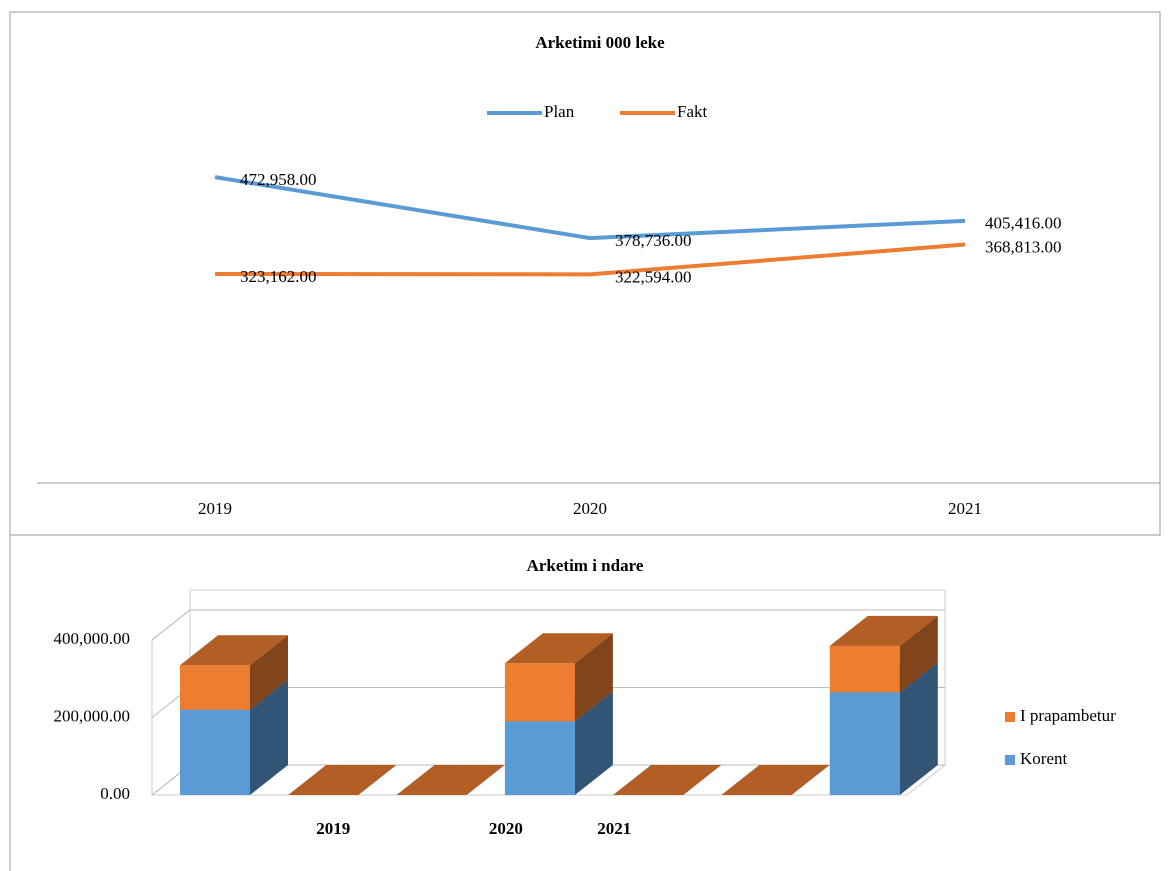 This screenshot has width=1171, height=871. I want to click on data-label: 405,416.00, so click(1023, 223).